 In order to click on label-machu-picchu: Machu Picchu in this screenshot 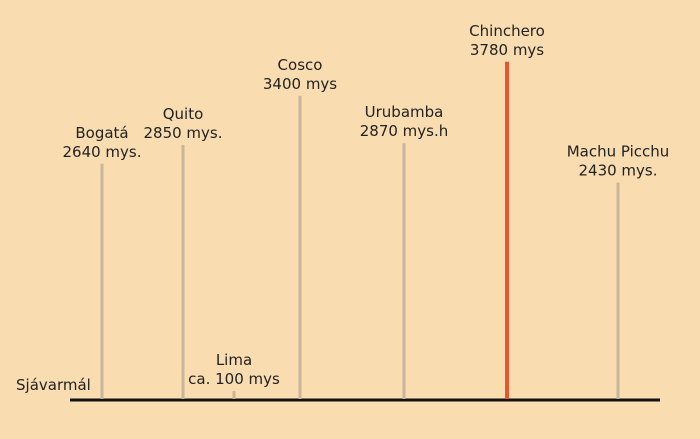, I will do `click(618, 152)`.